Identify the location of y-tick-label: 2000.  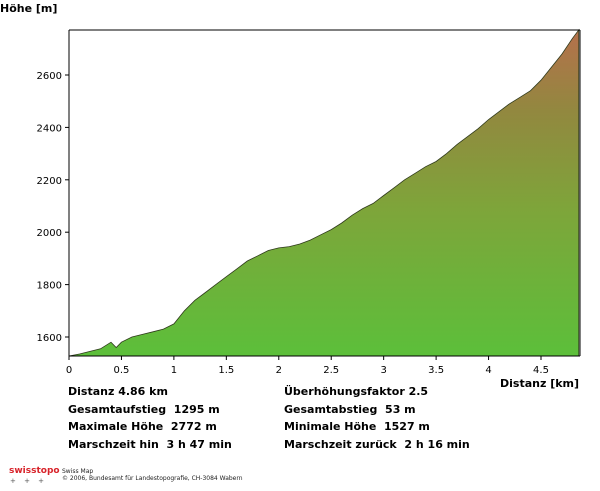
(49, 233).